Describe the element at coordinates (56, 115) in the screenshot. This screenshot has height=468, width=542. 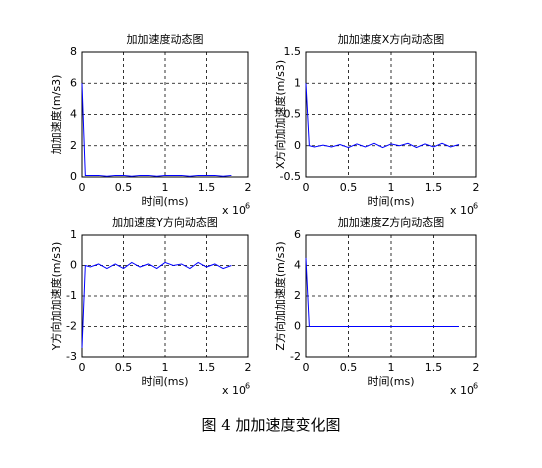
I see `y-axis-label: 加加速度(m/s3)` at that location.